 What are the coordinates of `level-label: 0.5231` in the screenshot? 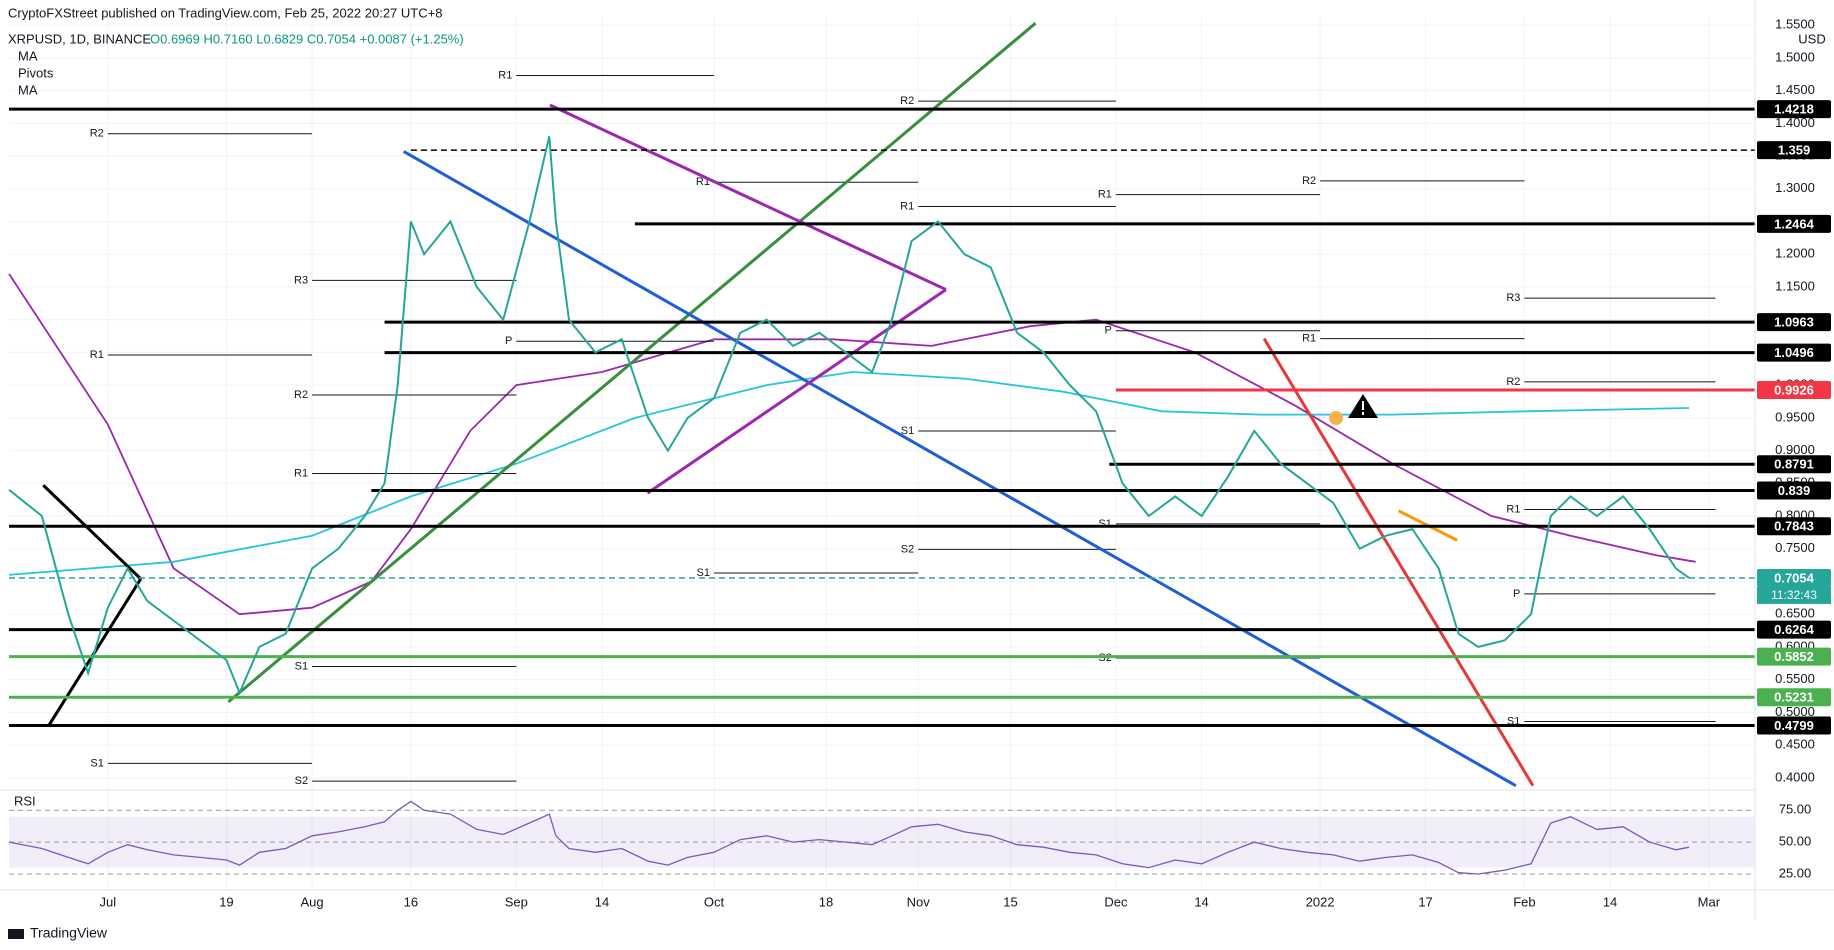 It's located at (1794, 697).